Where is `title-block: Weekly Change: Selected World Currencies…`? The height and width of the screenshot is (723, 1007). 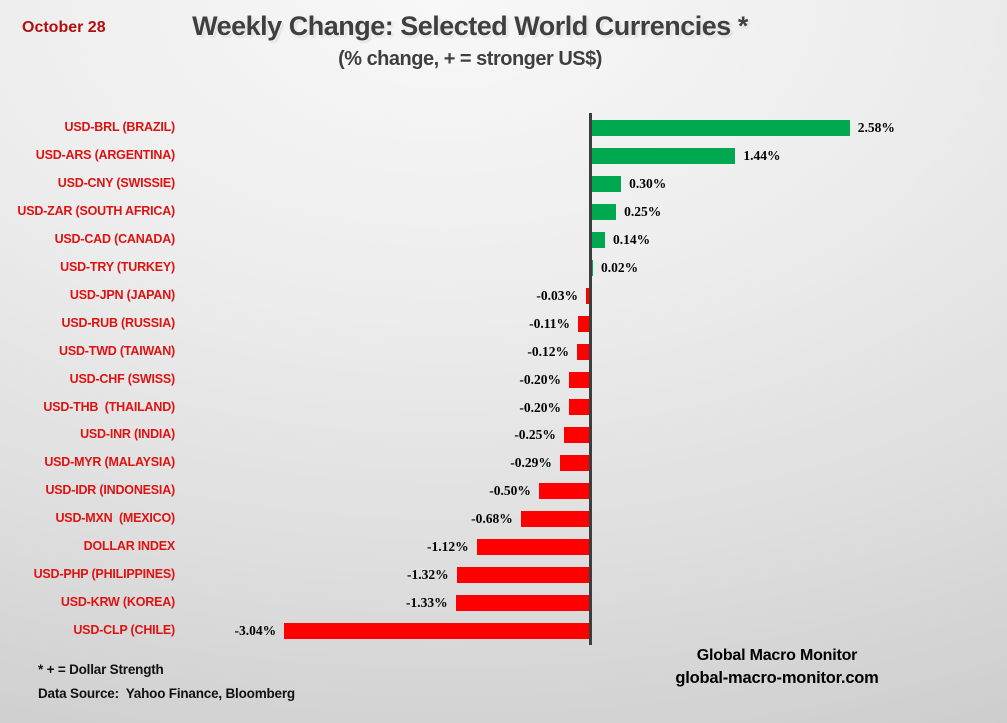
title-block: Weekly Change: Selected World Currencies… is located at coordinates (470, 41).